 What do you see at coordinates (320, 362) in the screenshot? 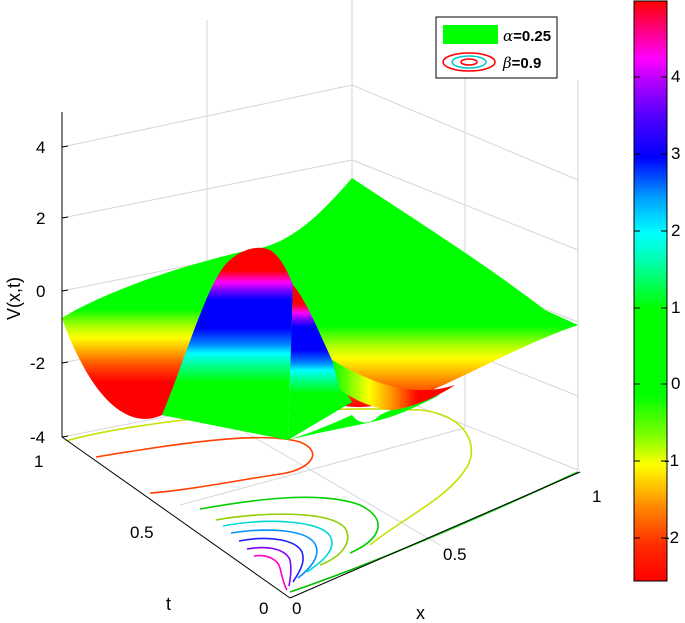
I see `surface-peak-slope` at bounding box center [320, 362].